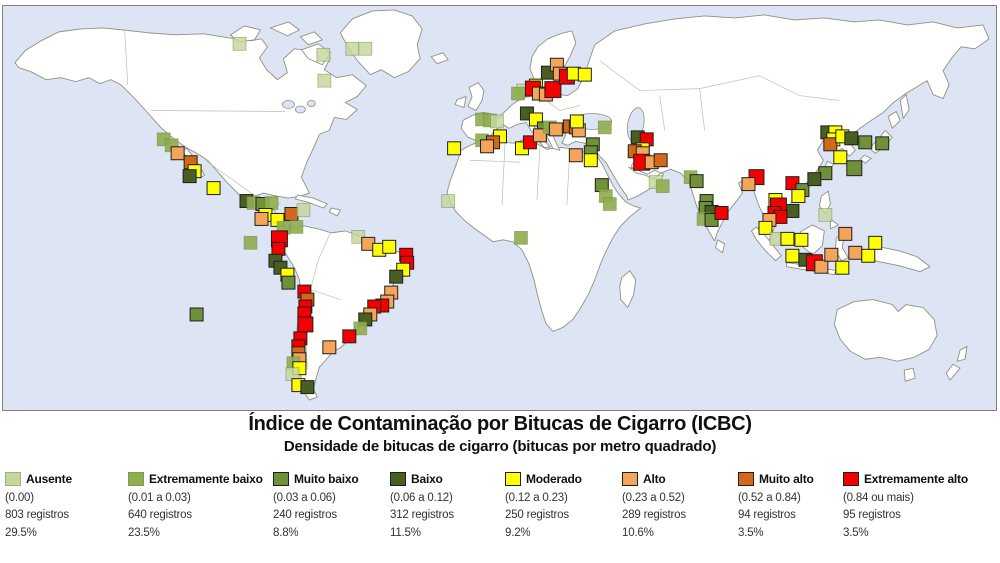 Image resolution: width=1000 pixels, height=563 pixels. I want to click on new-zealand, so click(956, 363).